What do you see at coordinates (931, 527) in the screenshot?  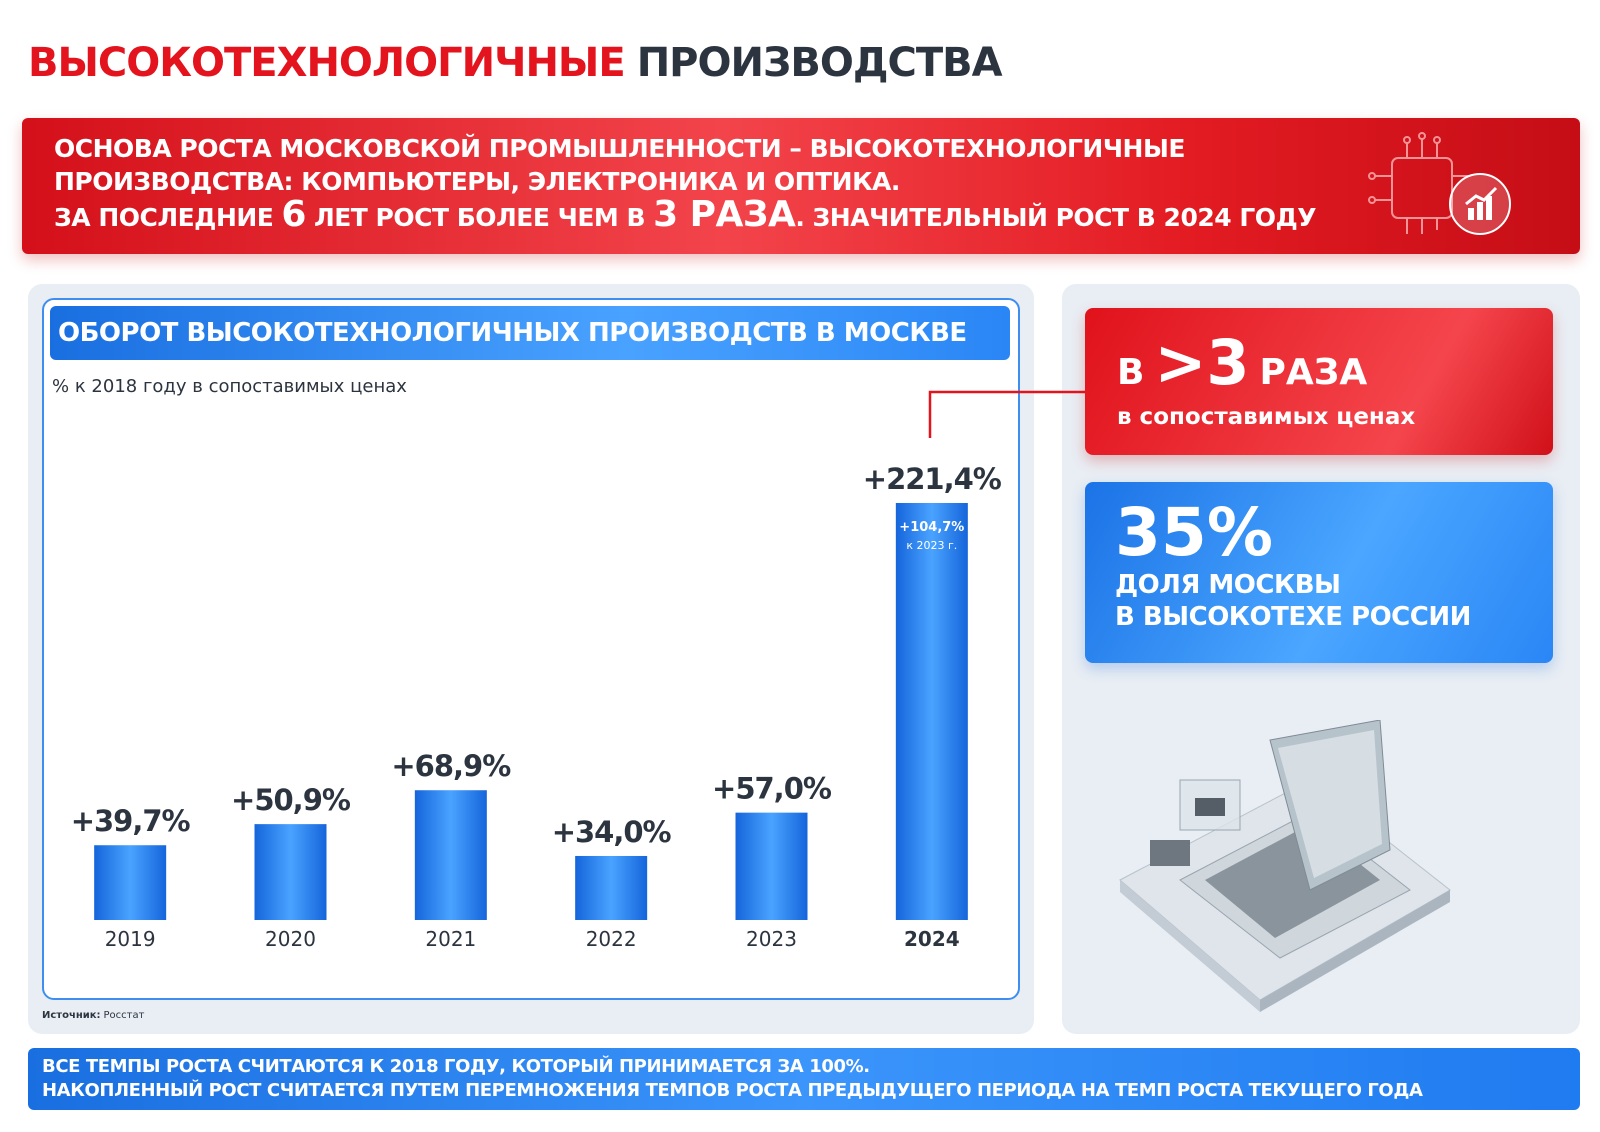 I see `bar-annotation: +104,7%` at bounding box center [931, 527].